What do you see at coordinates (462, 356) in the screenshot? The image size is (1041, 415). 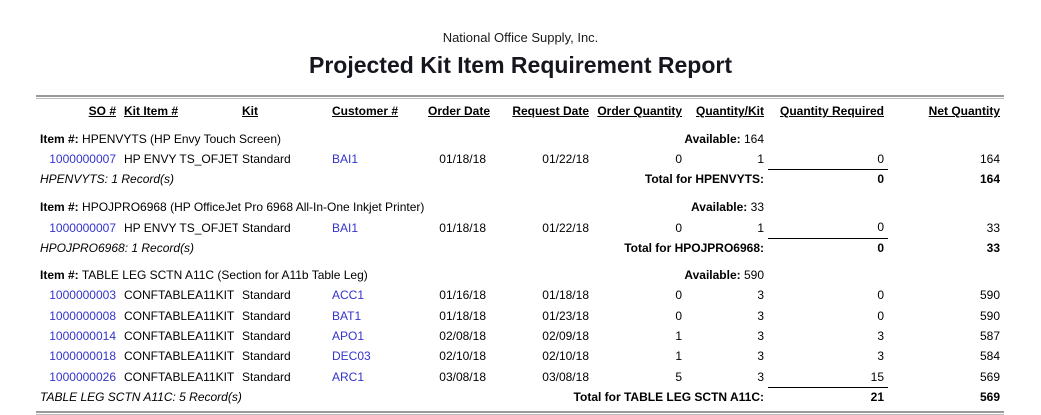 I see `order-date-cell: 02/10/18` at bounding box center [462, 356].